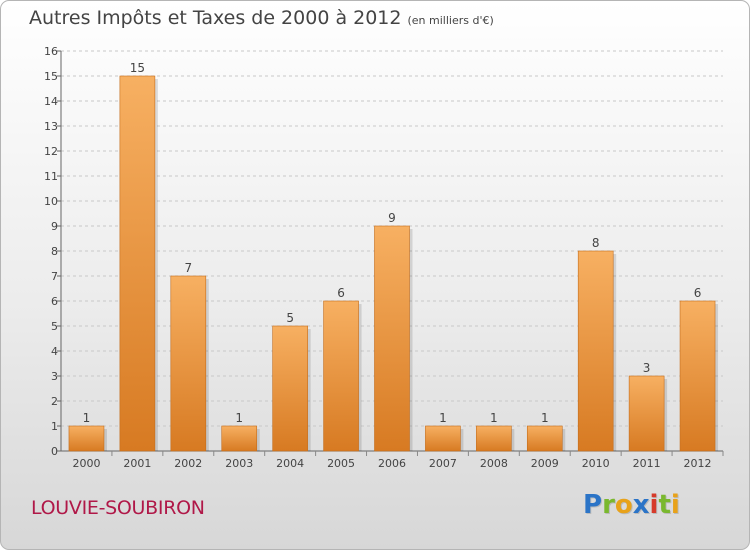  Describe the element at coordinates (118, 508) in the screenshot. I see `commune-name: LOUVIE-SOUBIRON` at that location.